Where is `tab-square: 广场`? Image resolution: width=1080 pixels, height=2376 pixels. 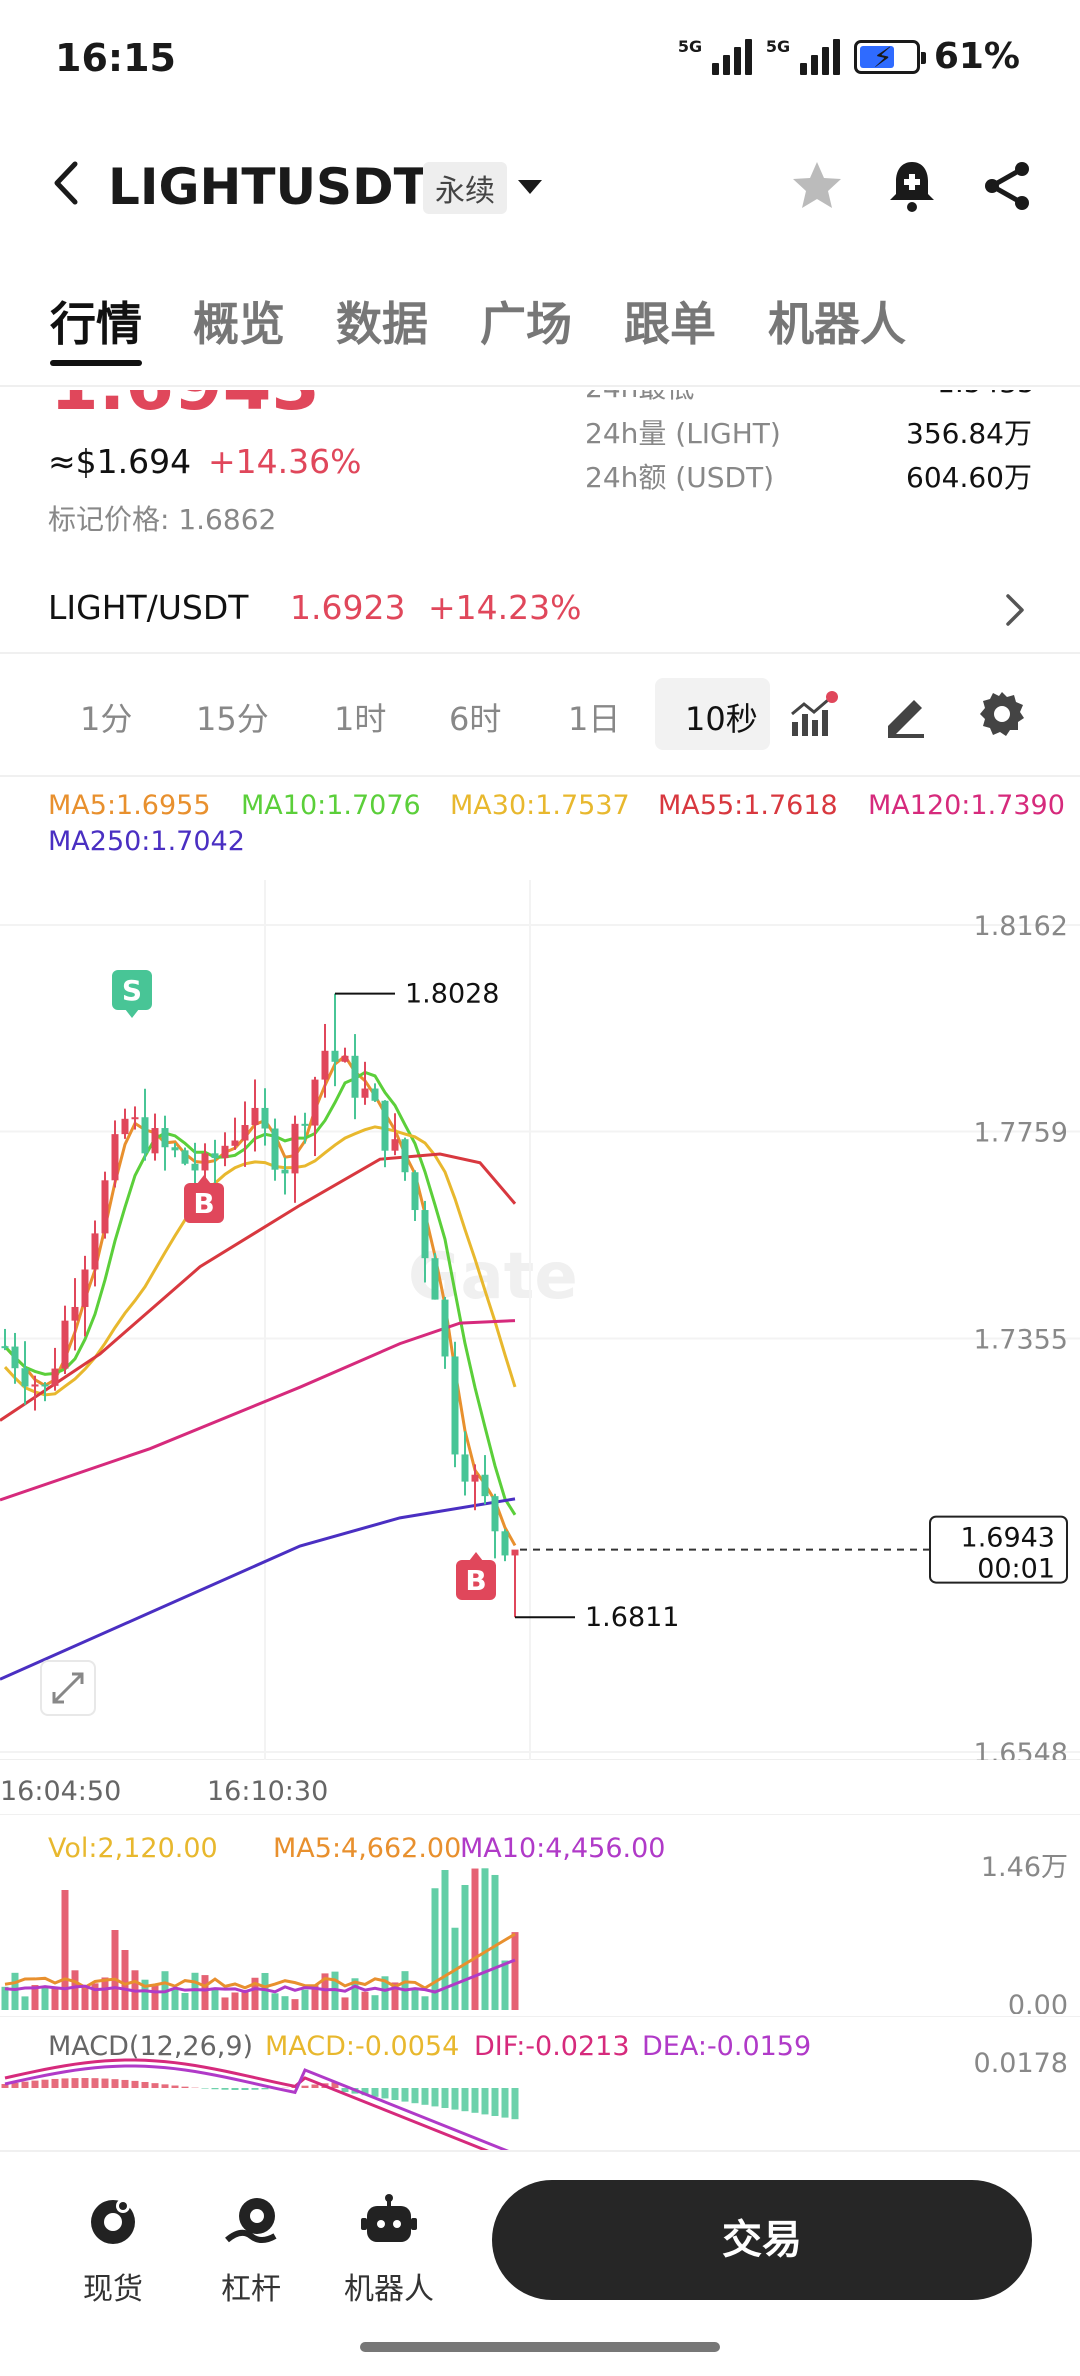 tab-square: 广场 is located at coordinates (526, 324).